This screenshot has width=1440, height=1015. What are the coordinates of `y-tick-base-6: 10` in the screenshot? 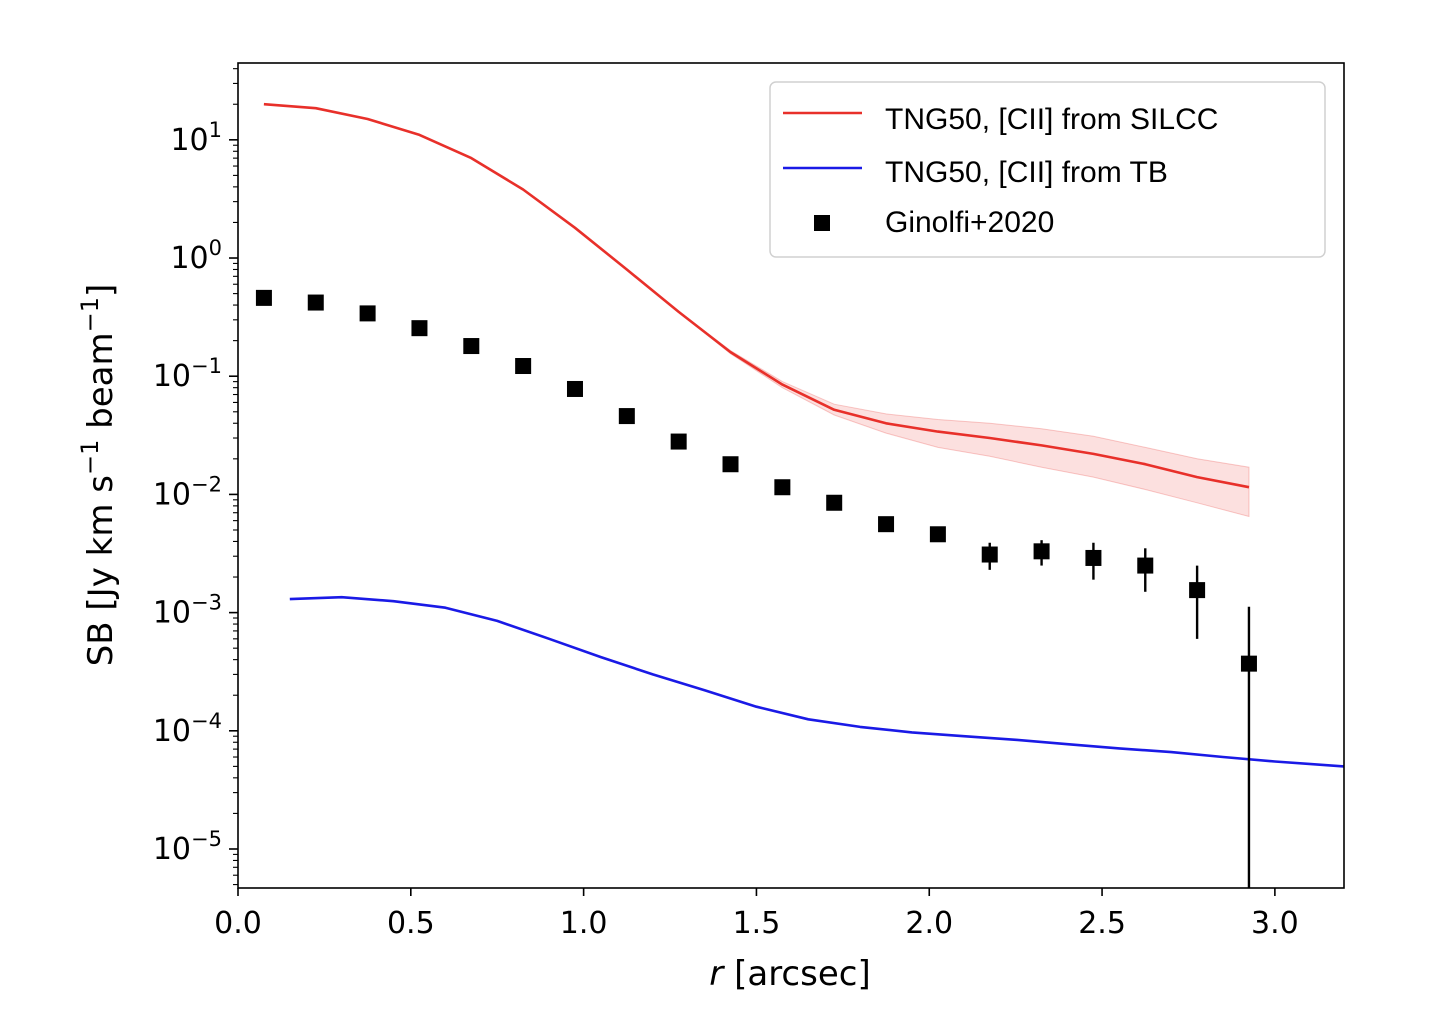 It's located at (172, 849).